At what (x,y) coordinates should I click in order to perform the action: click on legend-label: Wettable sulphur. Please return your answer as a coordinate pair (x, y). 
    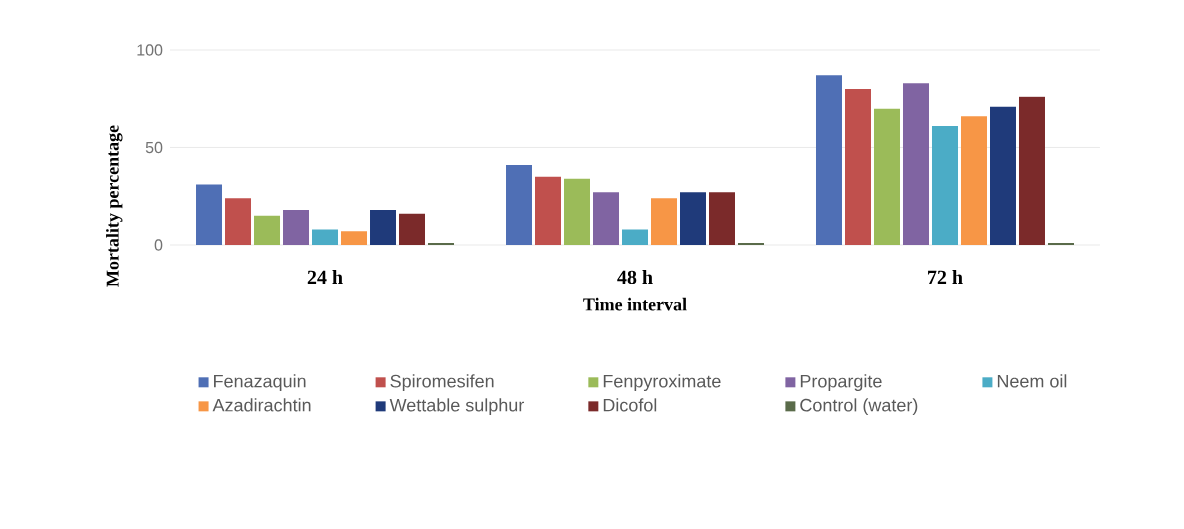
    Looking at the image, I should click on (457, 407).